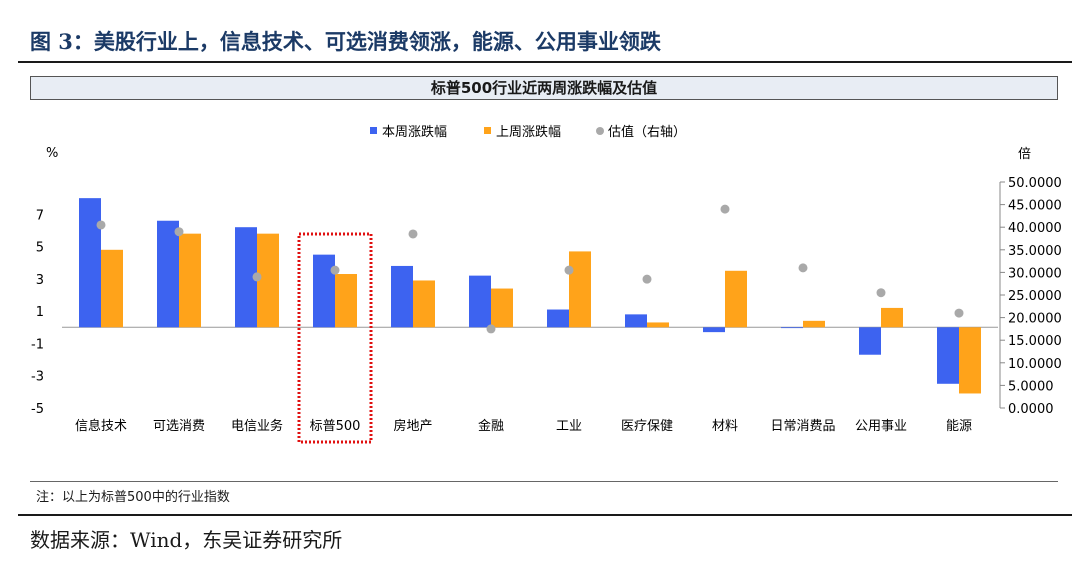 This screenshot has width=1080, height=563. Describe the element at coordinates (1024, 154) in the screenshot. I see `y2-axis-unit: 倍` at that location.